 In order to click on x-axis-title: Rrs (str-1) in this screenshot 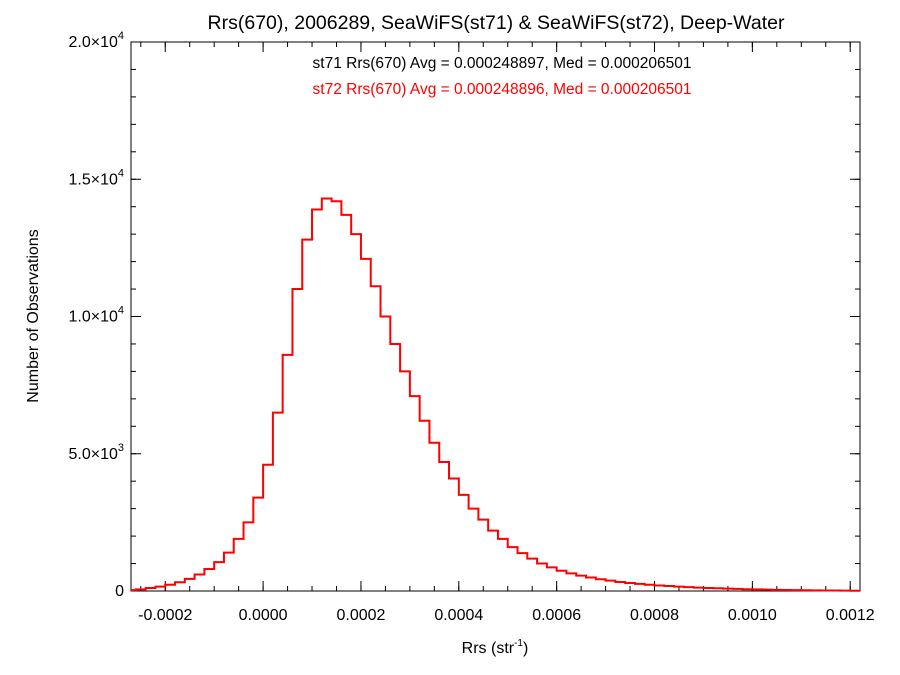, I will do `click(495, 647)`.